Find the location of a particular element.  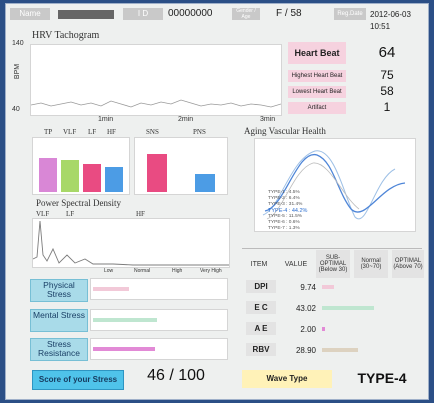

tachogram-y-min: 40 is located at coordinates (16, 109).